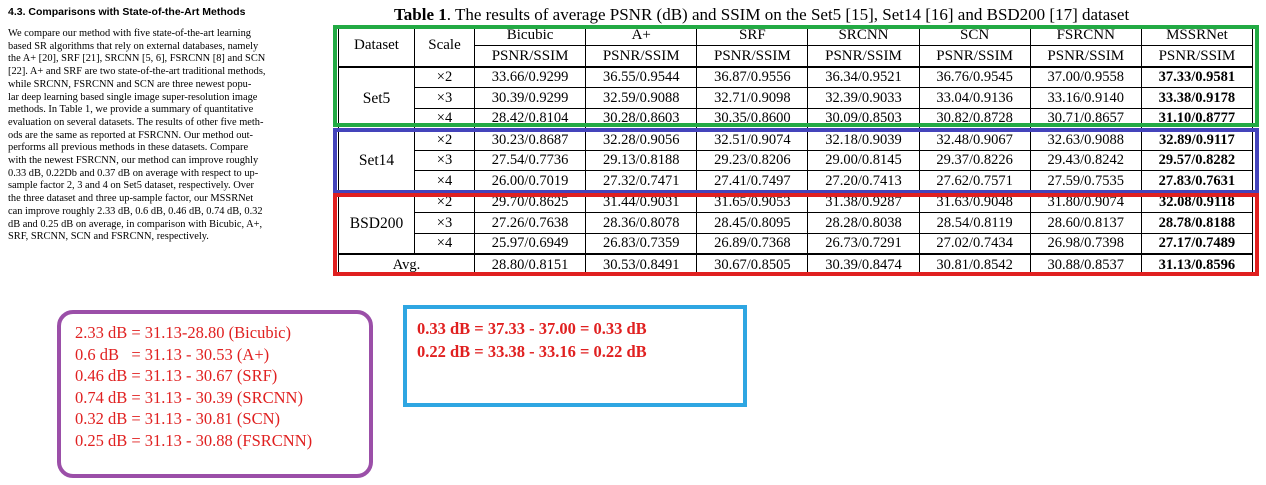 This screenshot has height=485, width=1266. Describe the element at coordinates (863, 223) in the screenshot. I see `value-cell: 28.28/0.8038` at that location.